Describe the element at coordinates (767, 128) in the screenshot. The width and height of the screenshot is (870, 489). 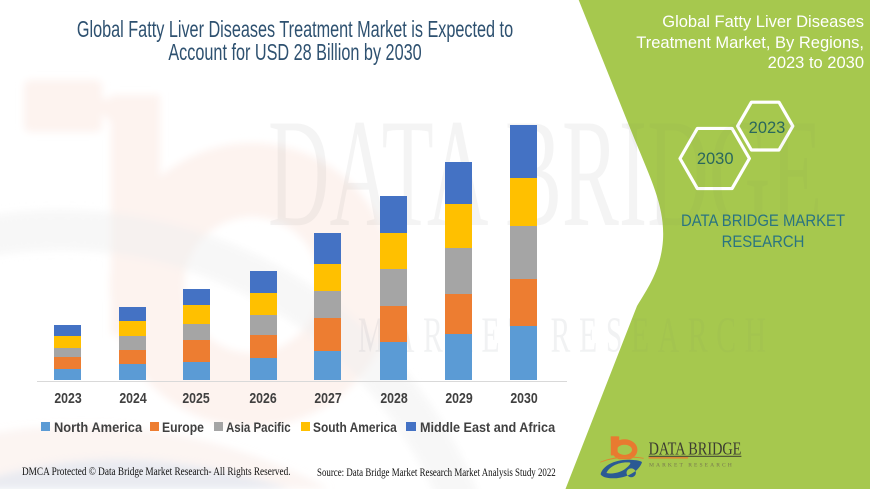
I see `svg-text: 2023` at that location.